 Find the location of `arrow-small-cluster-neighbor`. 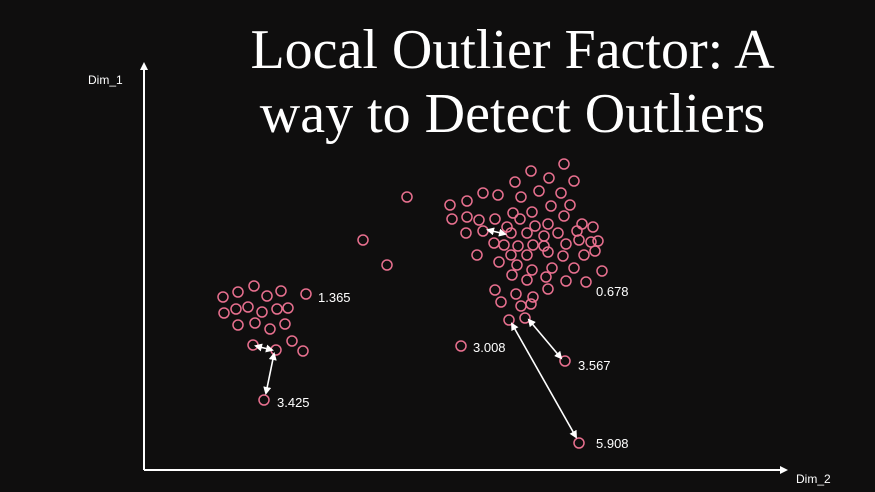

arrow-small-cluster-neighbor is located at coordinates (264, 348).